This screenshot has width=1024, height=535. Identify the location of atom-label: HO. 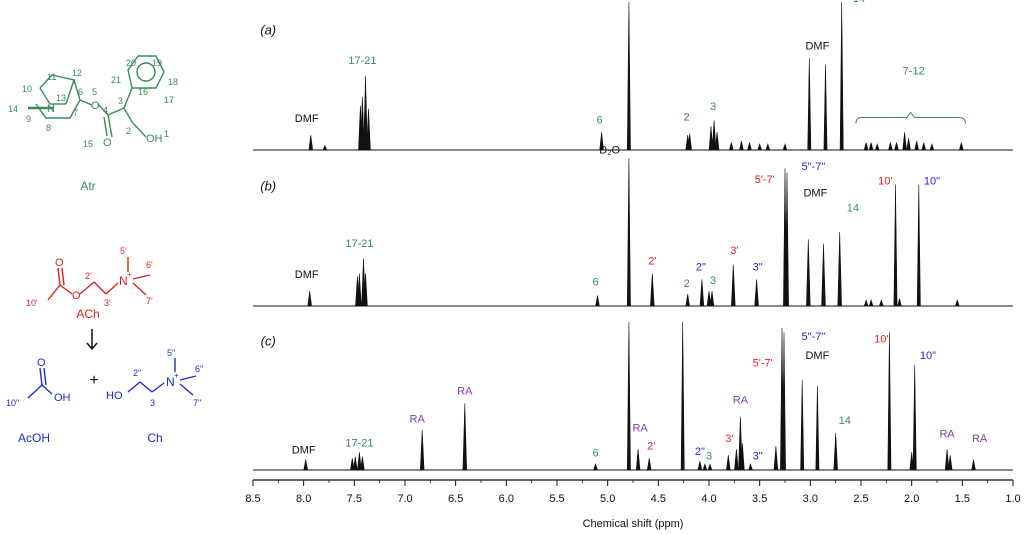
(114, 396).